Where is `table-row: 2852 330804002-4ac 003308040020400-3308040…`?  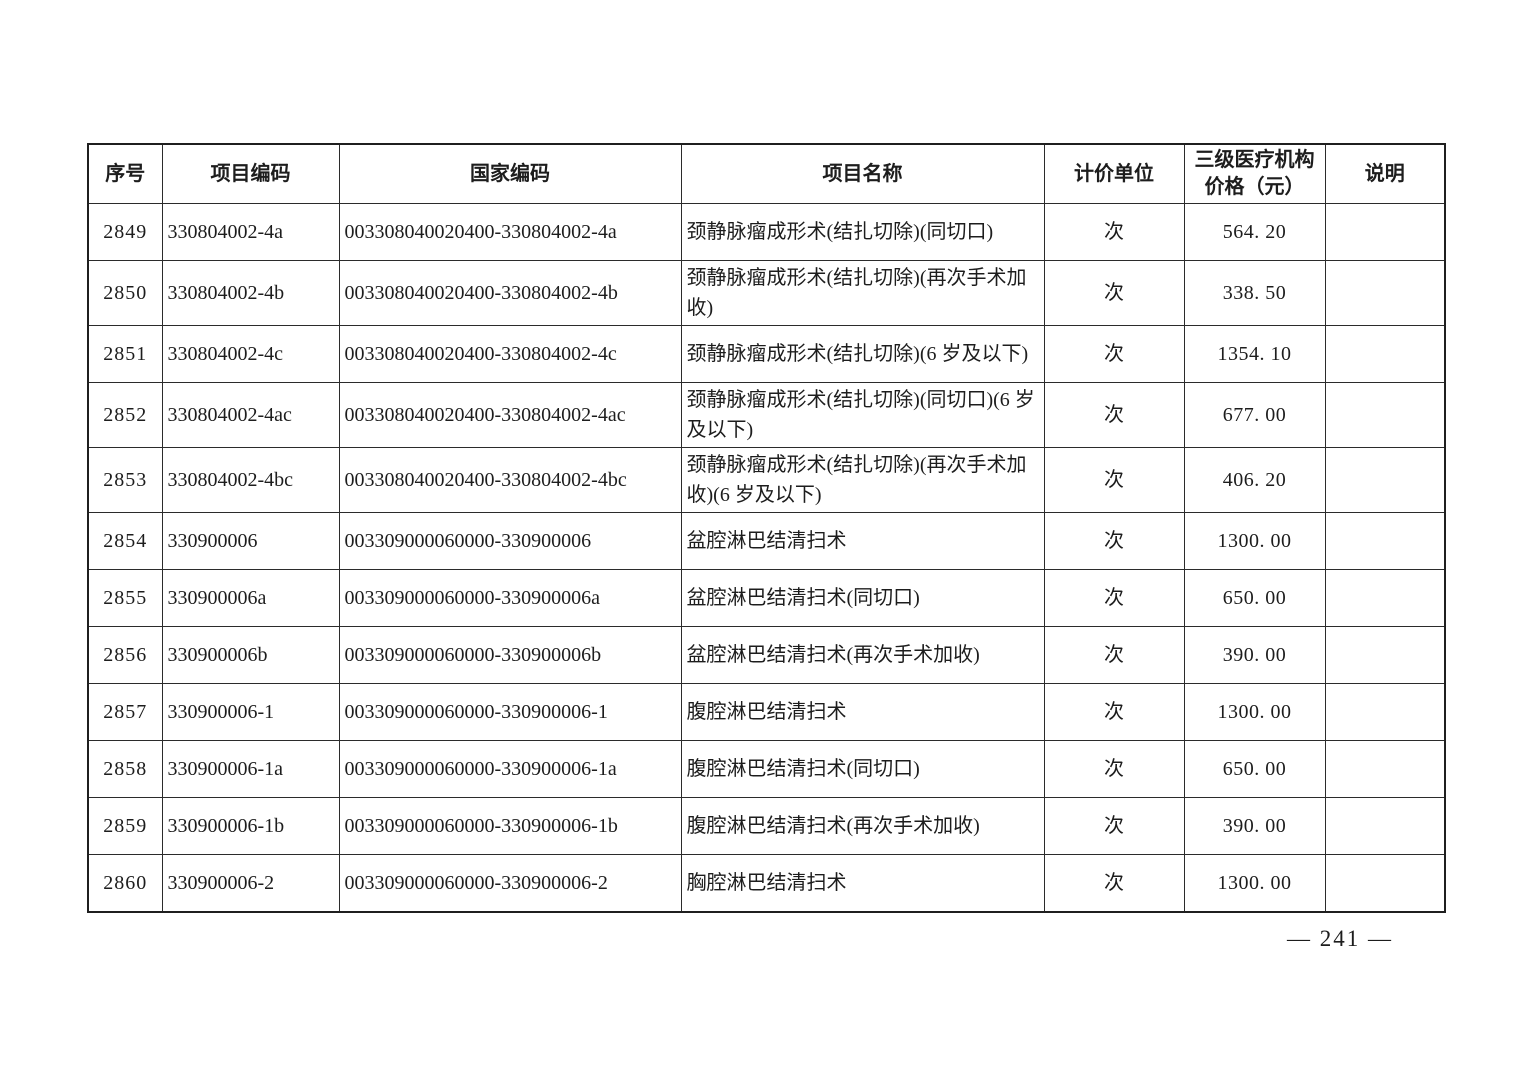 table-row: 2852 330804002-4ac 003308040020400-3308040… is located at coordinates (766, 415).